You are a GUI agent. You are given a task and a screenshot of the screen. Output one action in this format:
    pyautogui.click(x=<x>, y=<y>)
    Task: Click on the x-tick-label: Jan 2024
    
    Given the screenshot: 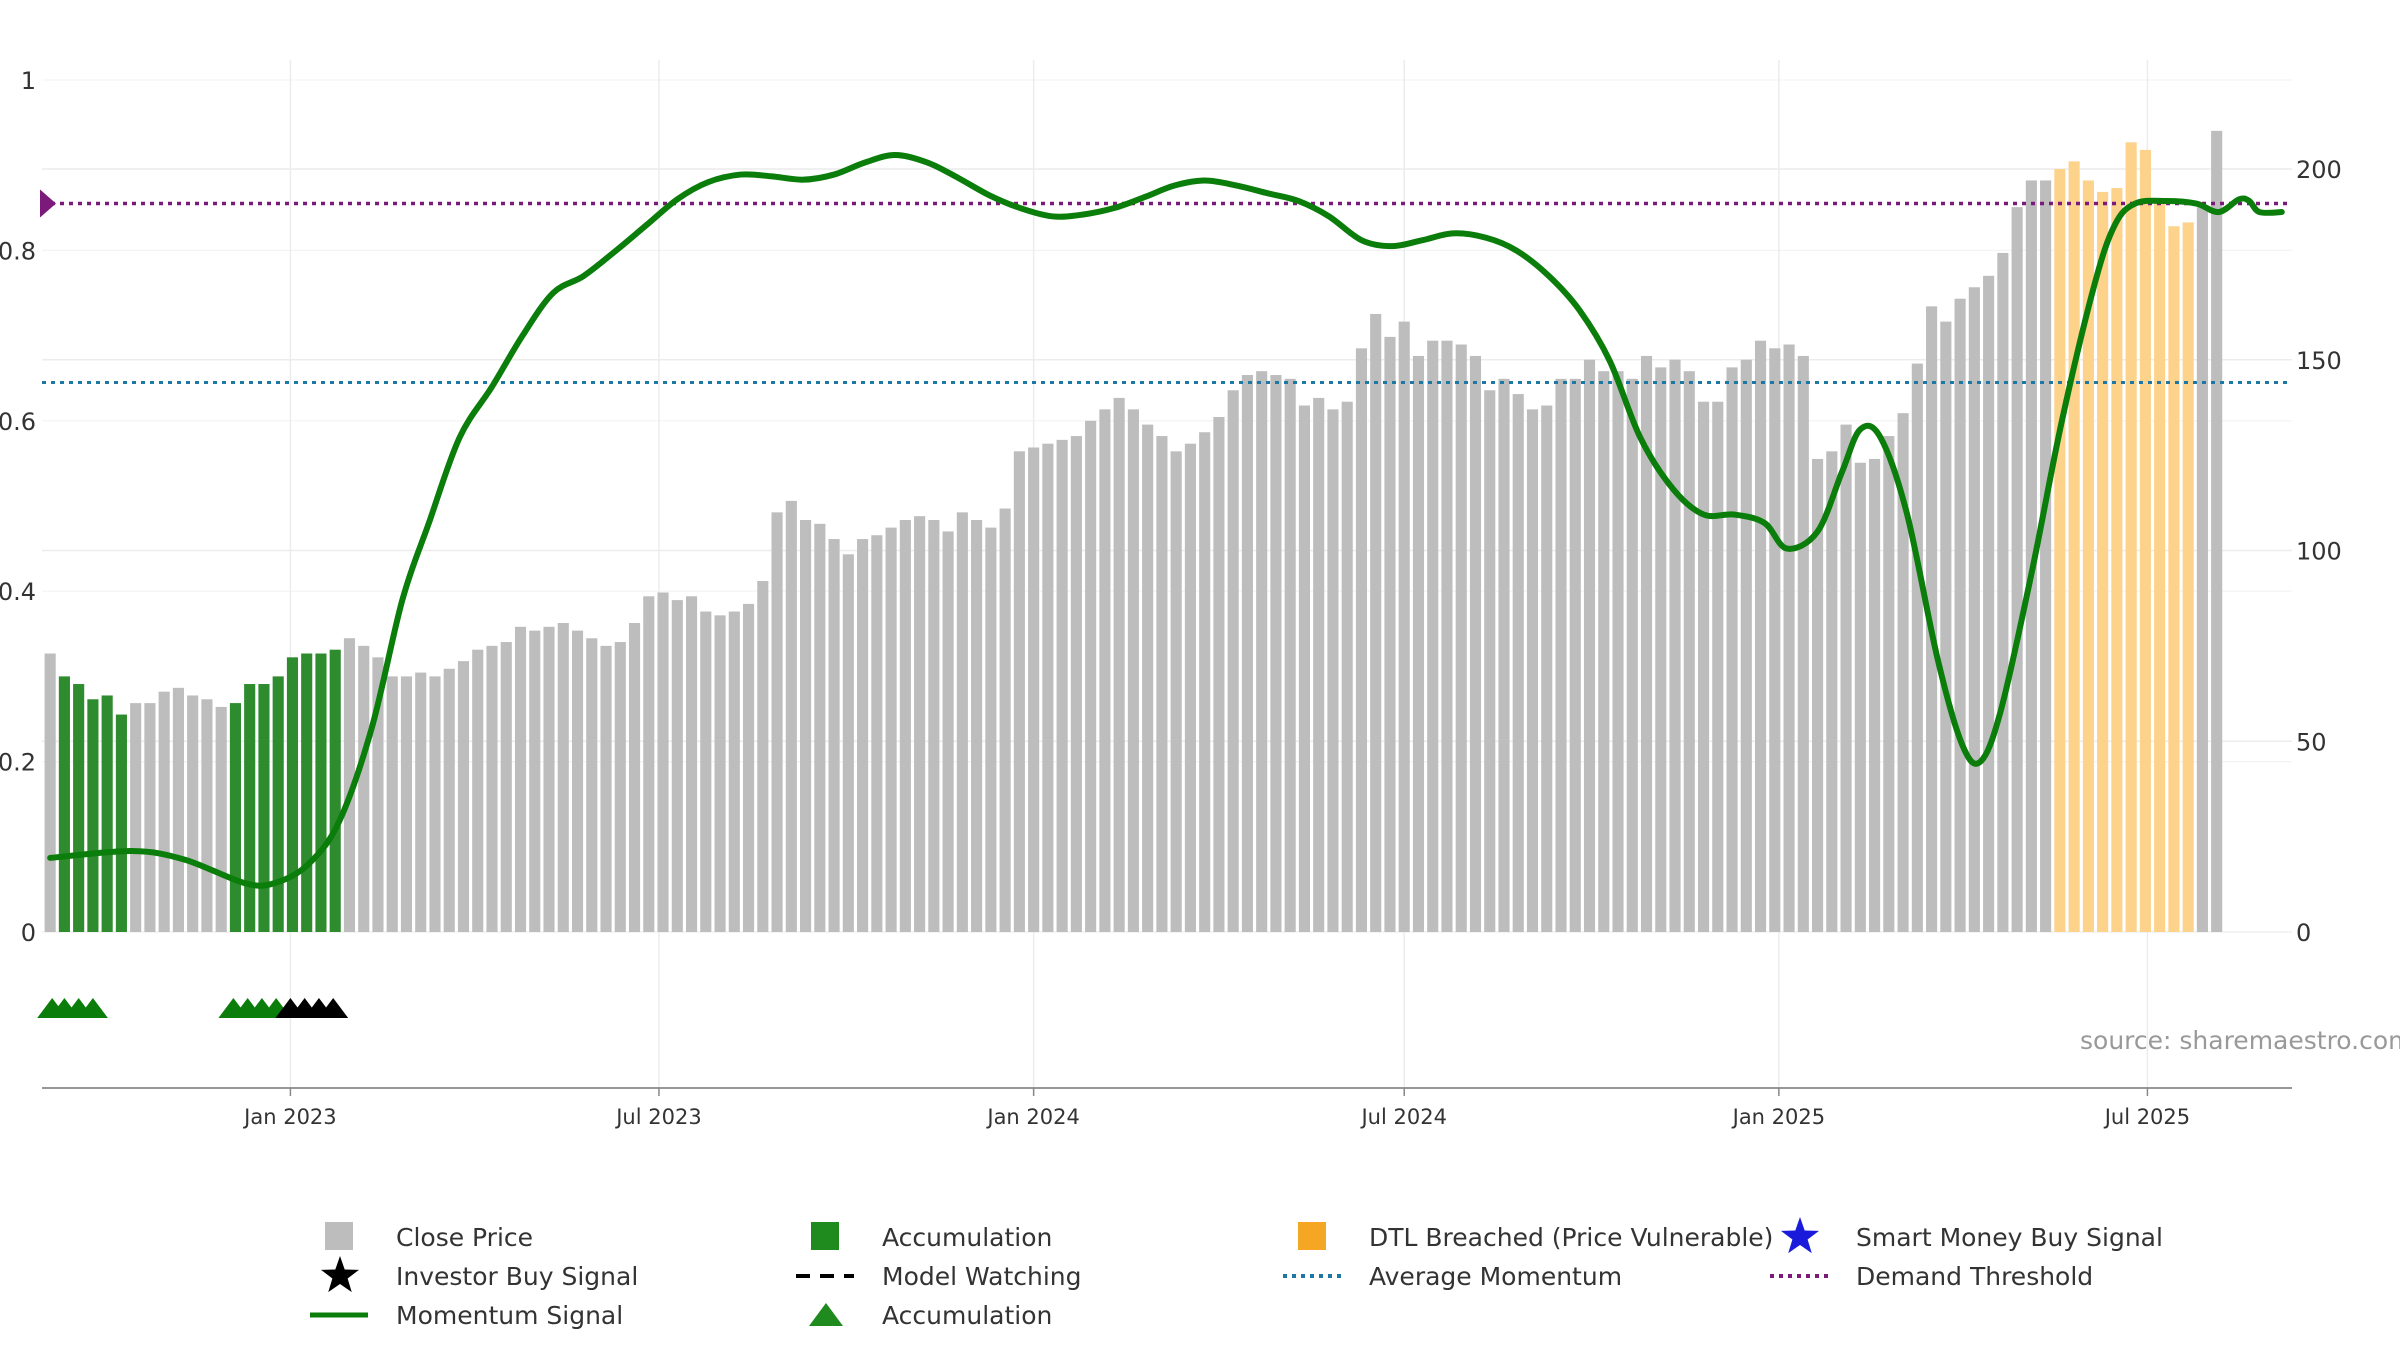 What is the action you would take?
    pyautogui.click(x=1032, y=1117)
    